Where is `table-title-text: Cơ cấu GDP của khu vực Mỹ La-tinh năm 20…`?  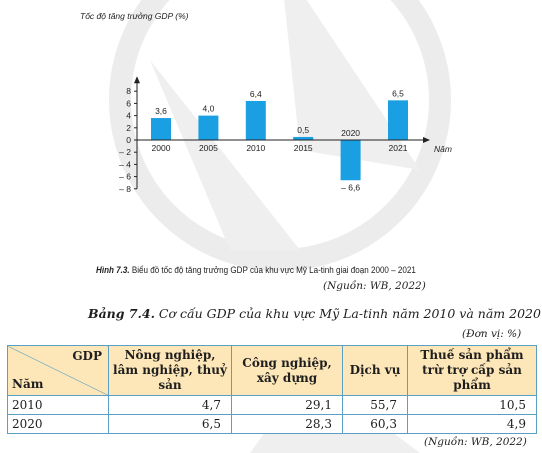 table-title-text: Cơ cấu GDP của khu vực Mỹ La-tinh năm 20… is located at coordinates (347, 313).